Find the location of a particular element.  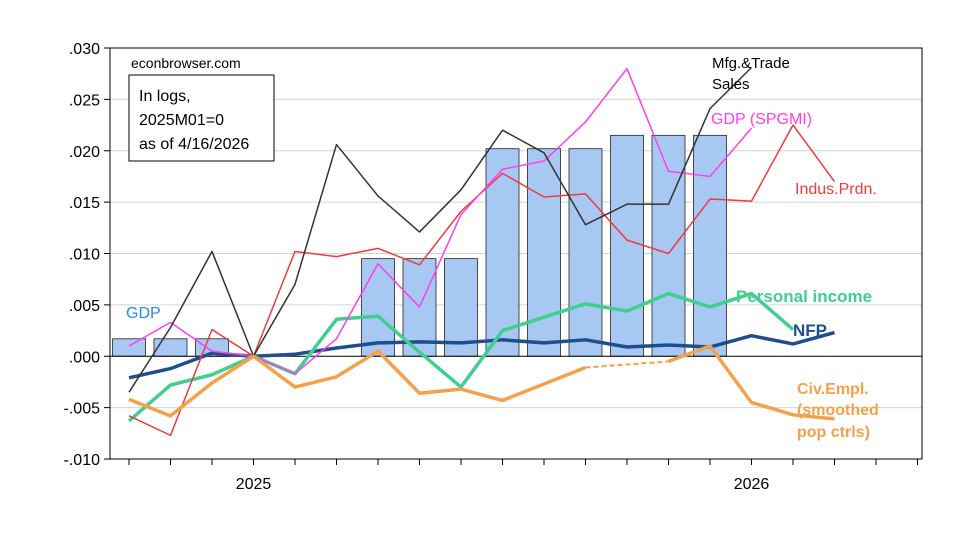

gdp-bars-label: GDP is located at coordinates (143, 313).